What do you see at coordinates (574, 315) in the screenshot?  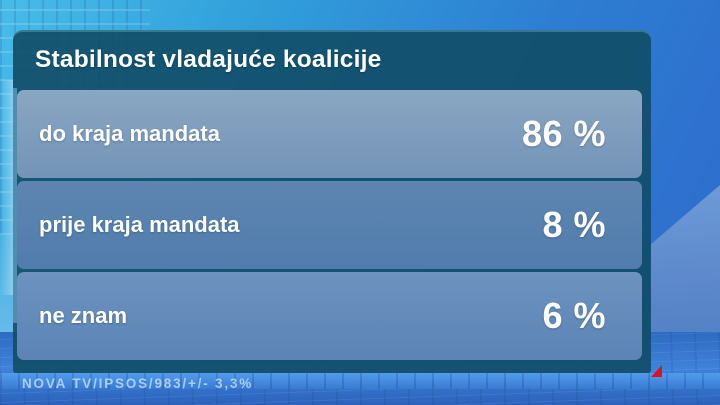 I see `result-value: 6 %` at bounding box center [574, 315].